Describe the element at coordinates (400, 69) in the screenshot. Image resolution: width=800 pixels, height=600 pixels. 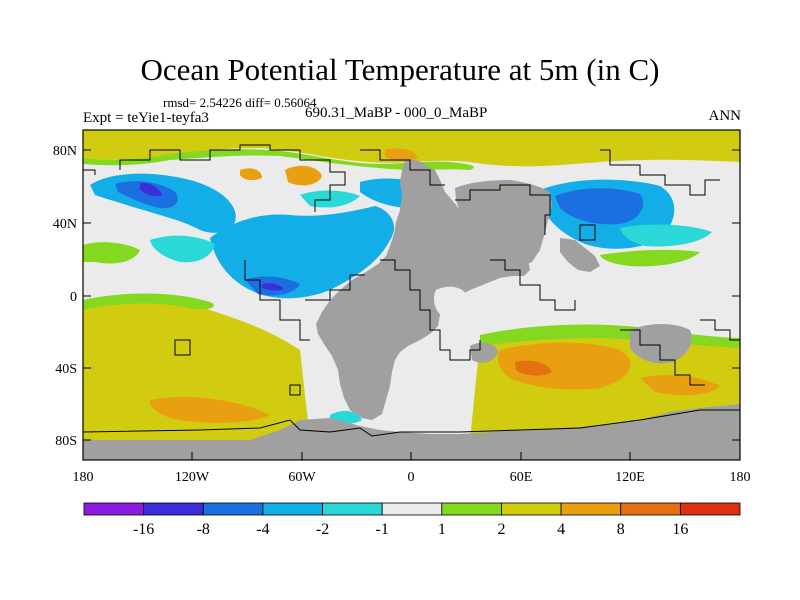
I see `figure-title: Ocean Potential Temperature at 5m (in C)` at that location.